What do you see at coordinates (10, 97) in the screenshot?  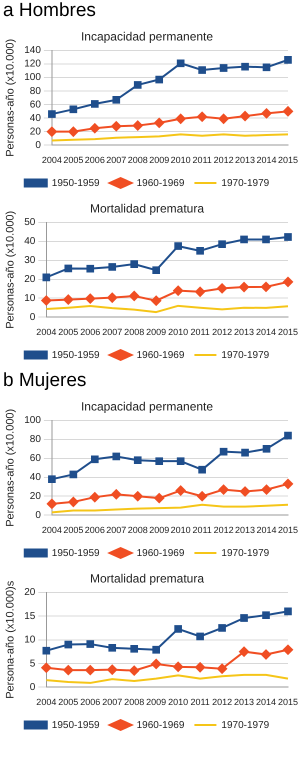 I see `y-axis-title: Personas-año (x10.000)` at bounding box center [10, 97].